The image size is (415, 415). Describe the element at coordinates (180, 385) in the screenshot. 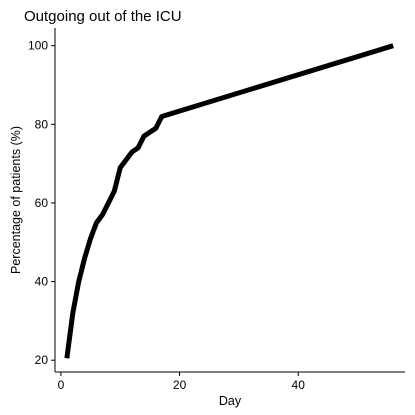

I see `x-tick-label: 20` at that location.